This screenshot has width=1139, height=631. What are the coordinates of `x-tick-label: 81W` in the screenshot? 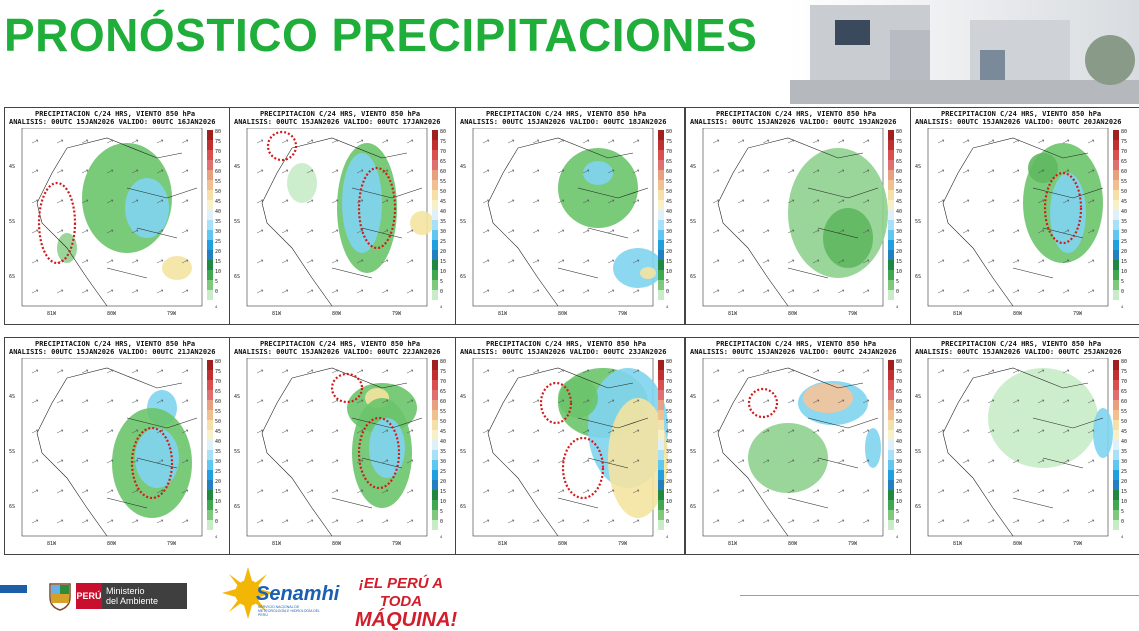 It's located at (958, 314).